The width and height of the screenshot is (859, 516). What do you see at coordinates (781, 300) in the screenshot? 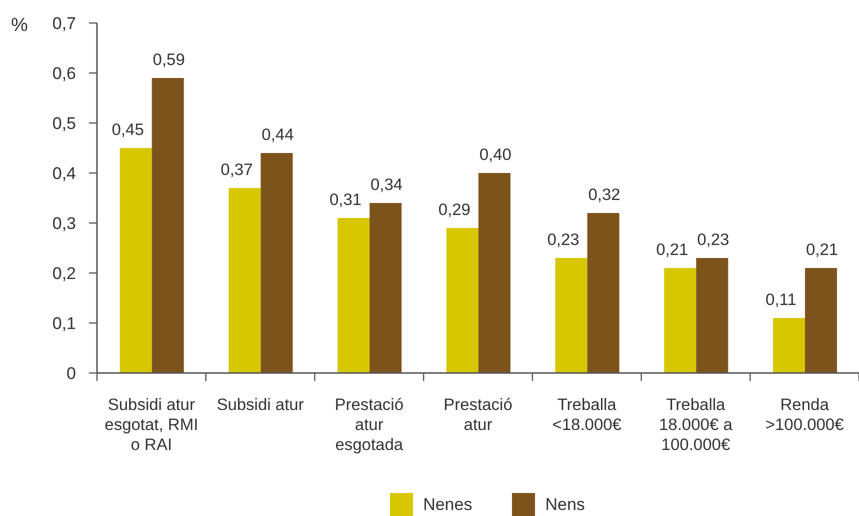
I see `data-label: 0,11` at bounding box center [781, 300].